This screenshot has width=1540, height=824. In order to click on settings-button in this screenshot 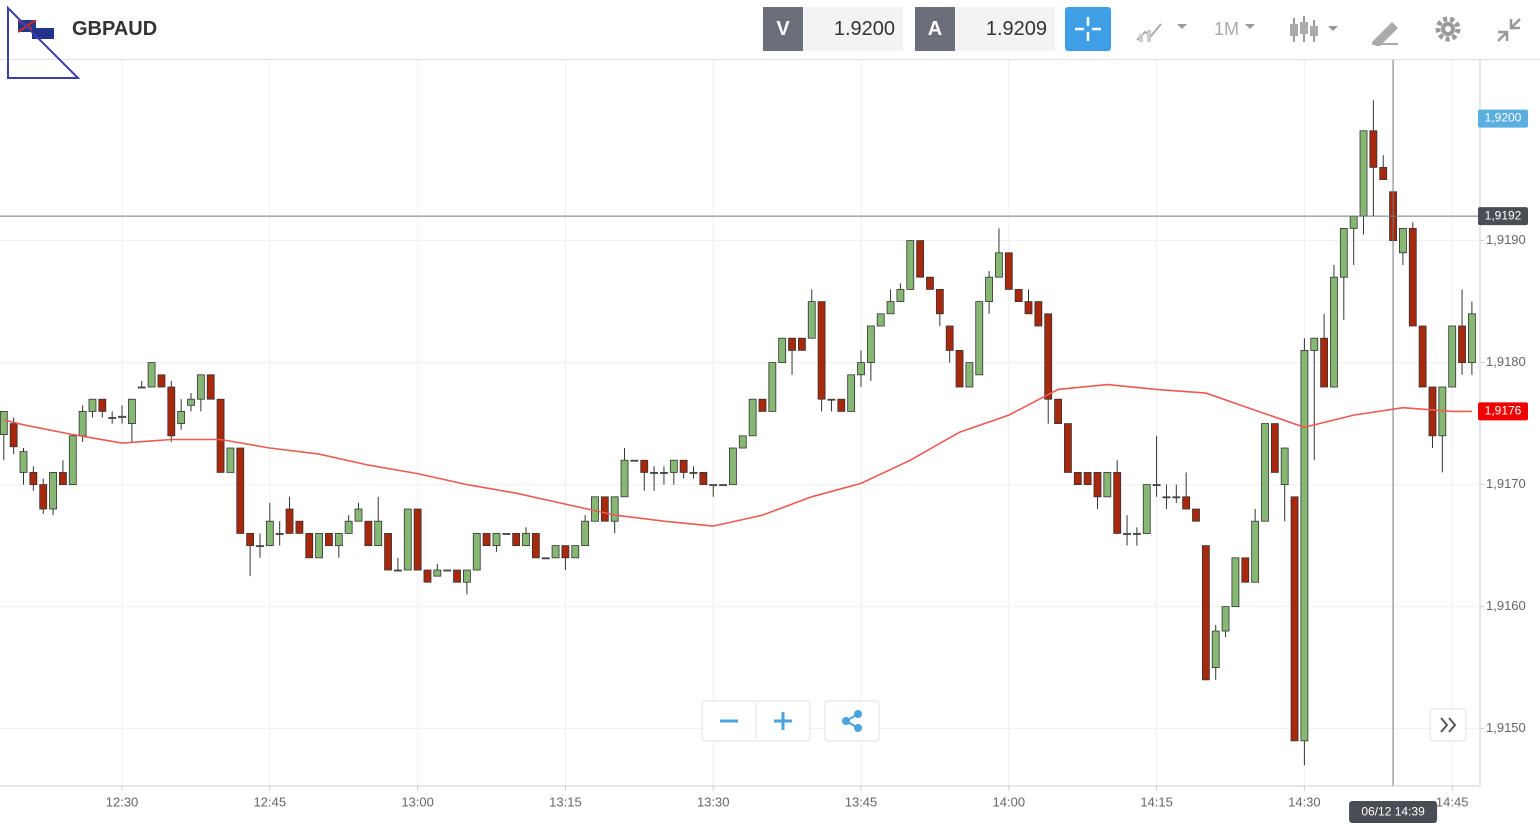, I will do `click(1449, 30)`.